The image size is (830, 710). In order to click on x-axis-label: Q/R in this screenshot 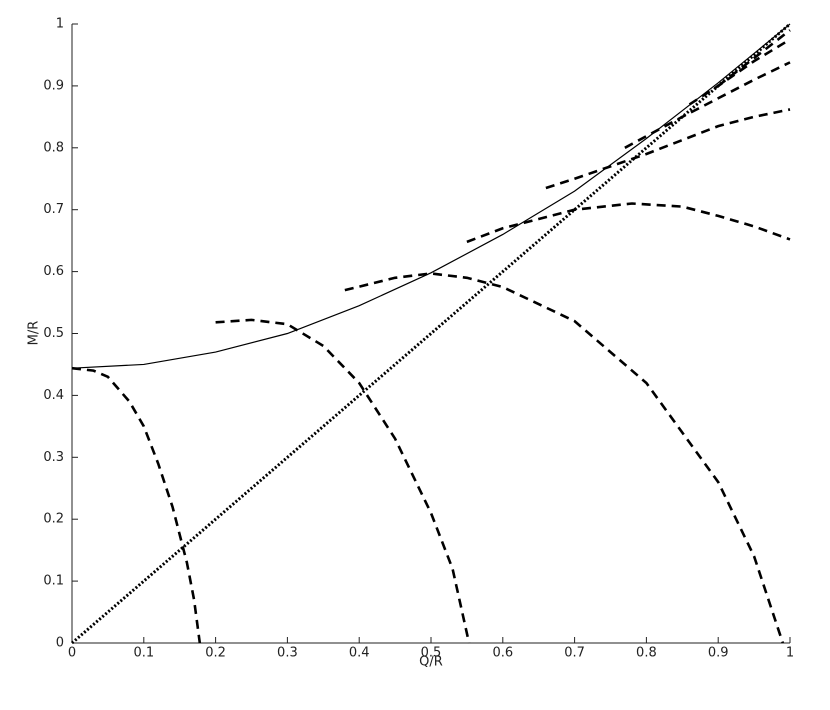, I will do `click(431, 662)`.